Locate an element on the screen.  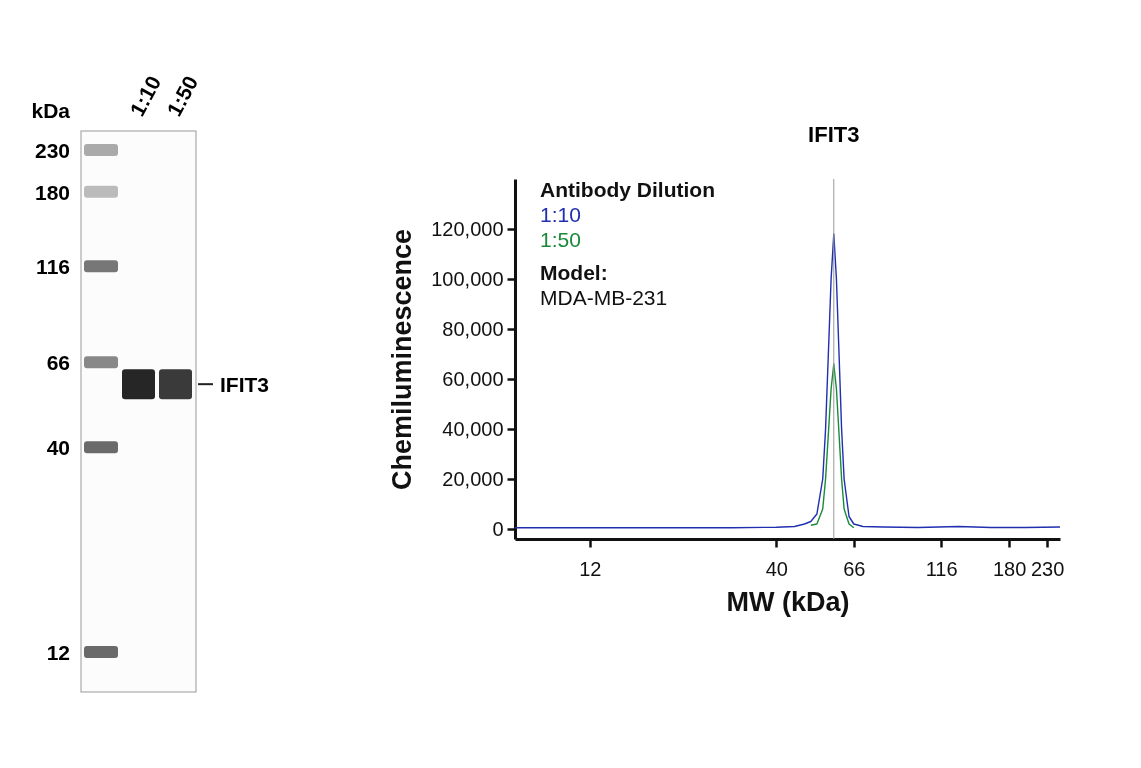
y-tick-label: 20,000 is located at coordinates (473, 478).